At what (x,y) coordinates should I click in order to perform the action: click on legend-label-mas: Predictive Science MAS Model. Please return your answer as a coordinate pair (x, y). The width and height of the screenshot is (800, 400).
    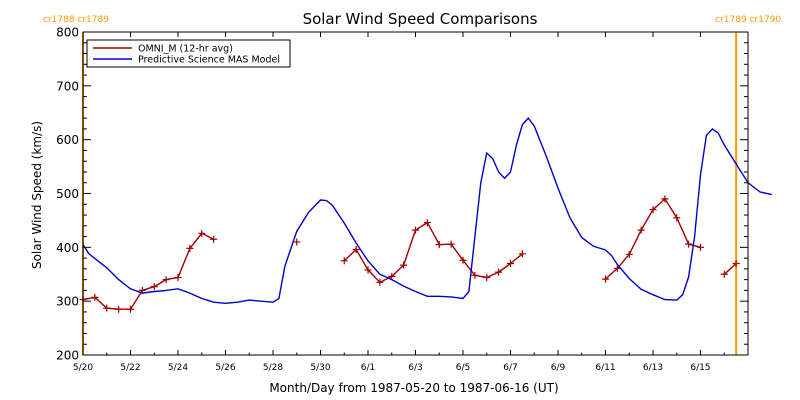
    Looking at the image, I should click on (209, 60).